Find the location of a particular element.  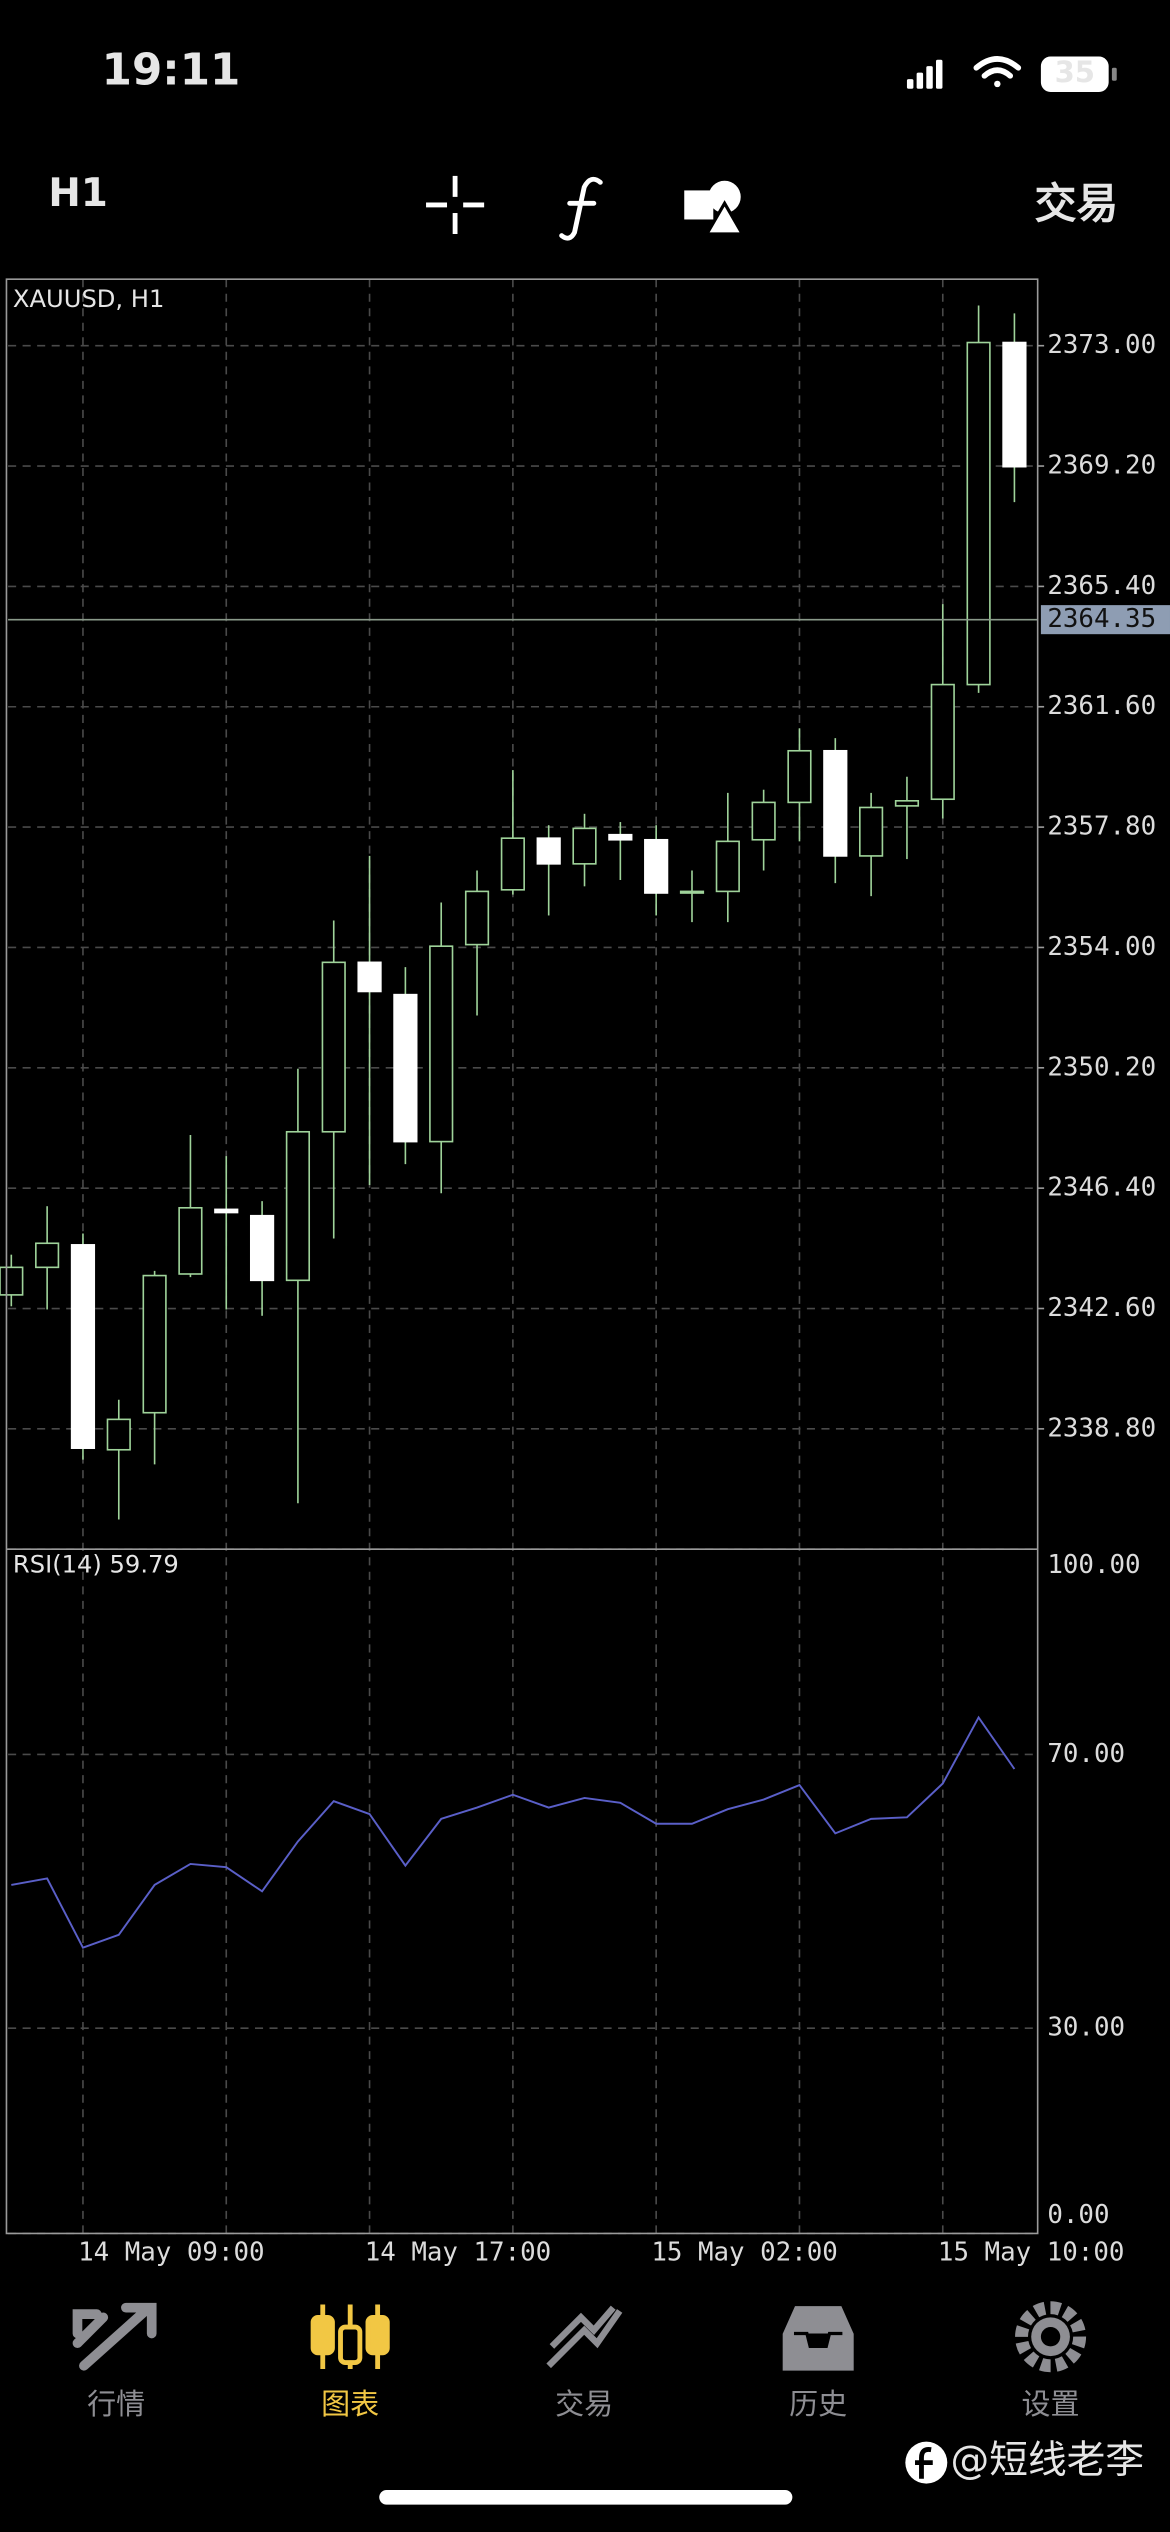

status-time: 19:11 is located at coordinates (171, 71).